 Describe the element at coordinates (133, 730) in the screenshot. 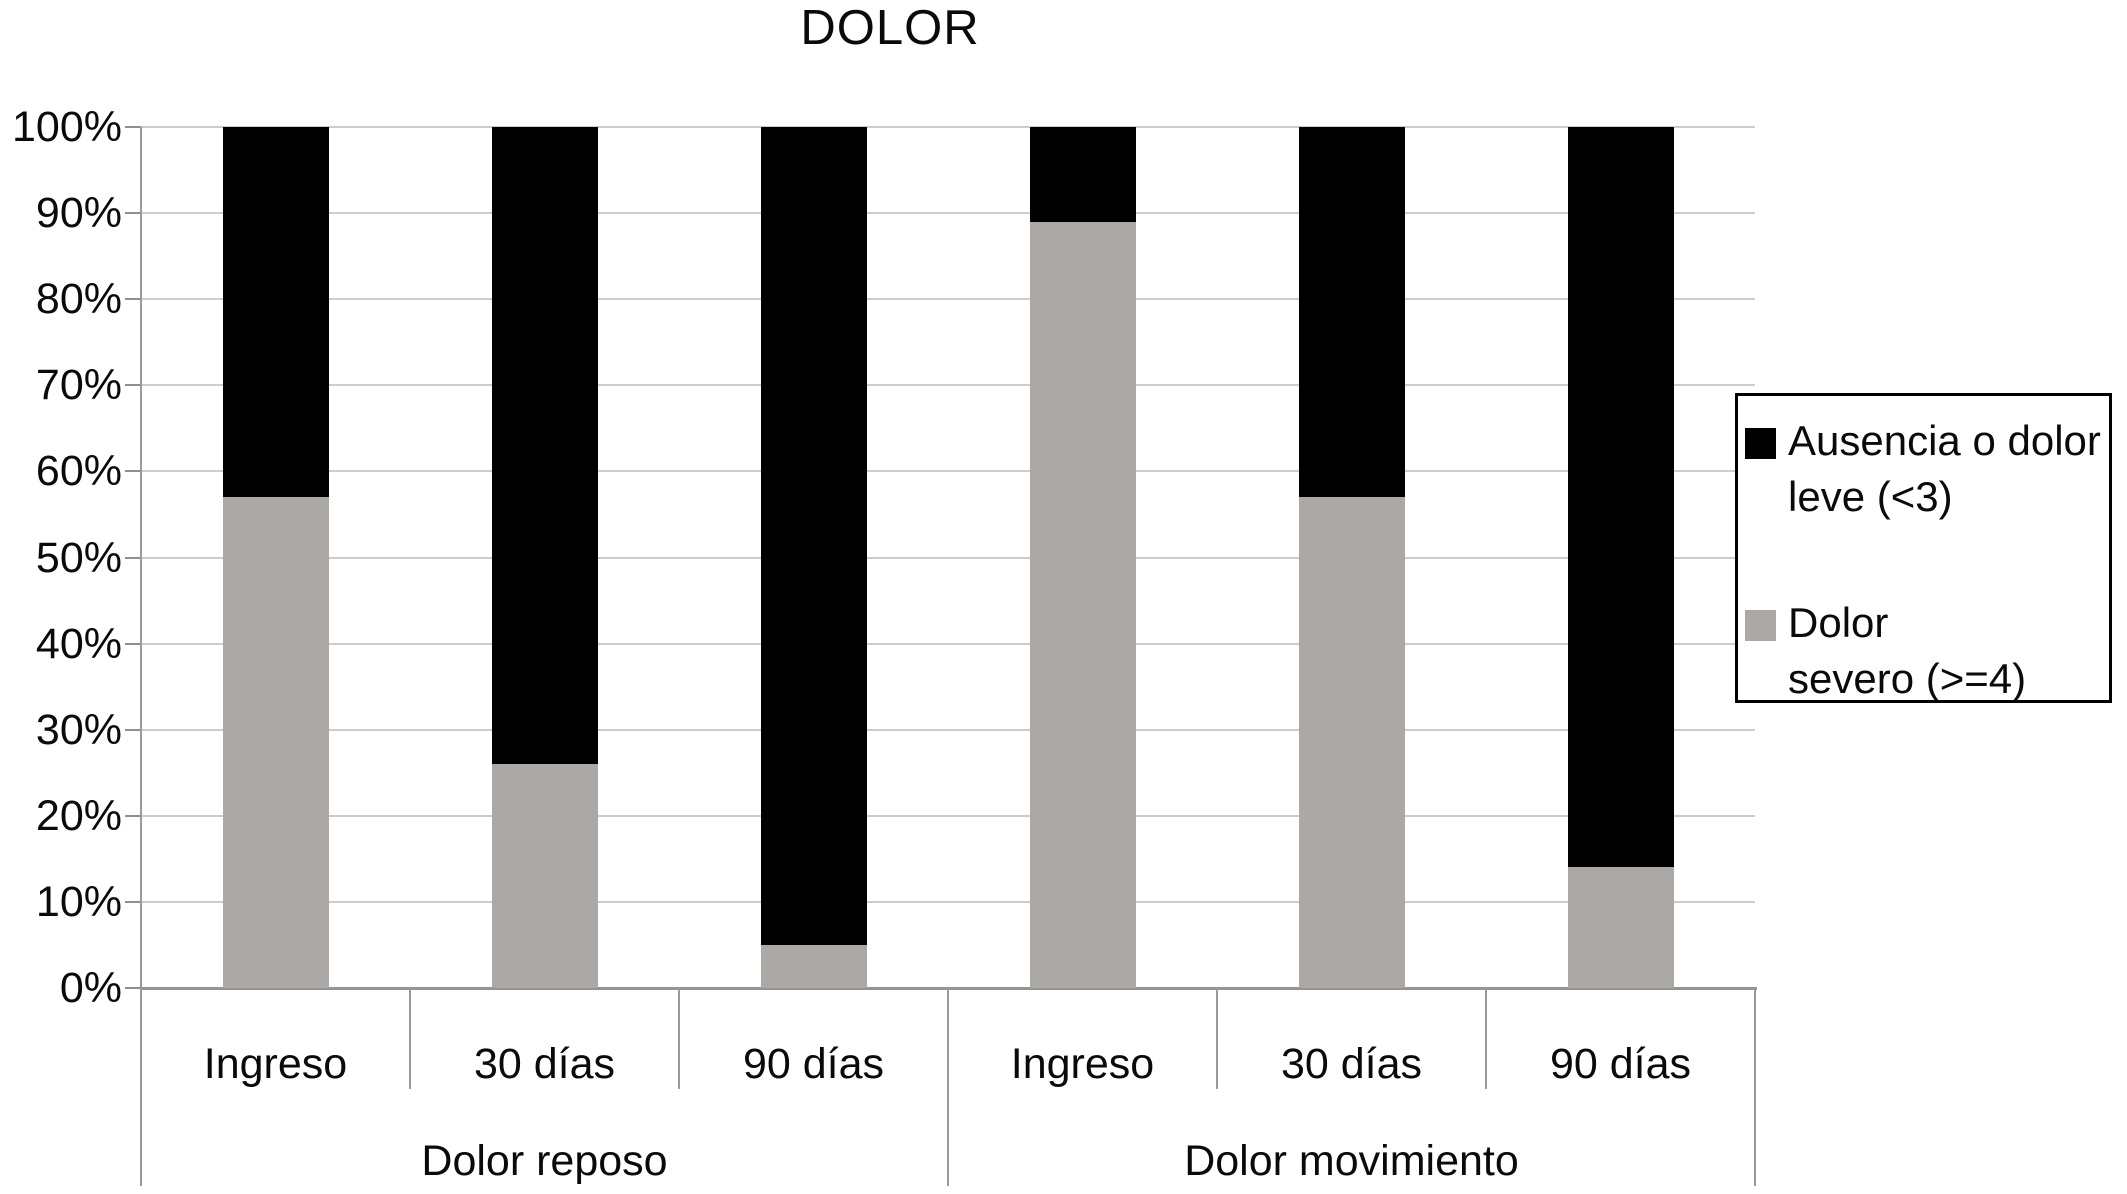

I see `y-tick-30%` at that location.